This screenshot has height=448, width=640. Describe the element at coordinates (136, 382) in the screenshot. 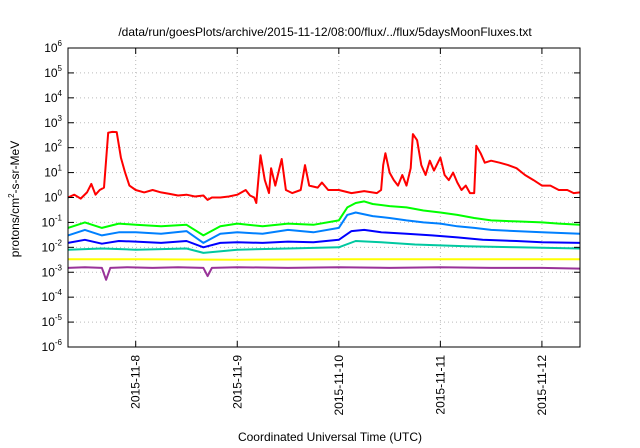

I see `x-tick-label: 2015-11-8` at that location.